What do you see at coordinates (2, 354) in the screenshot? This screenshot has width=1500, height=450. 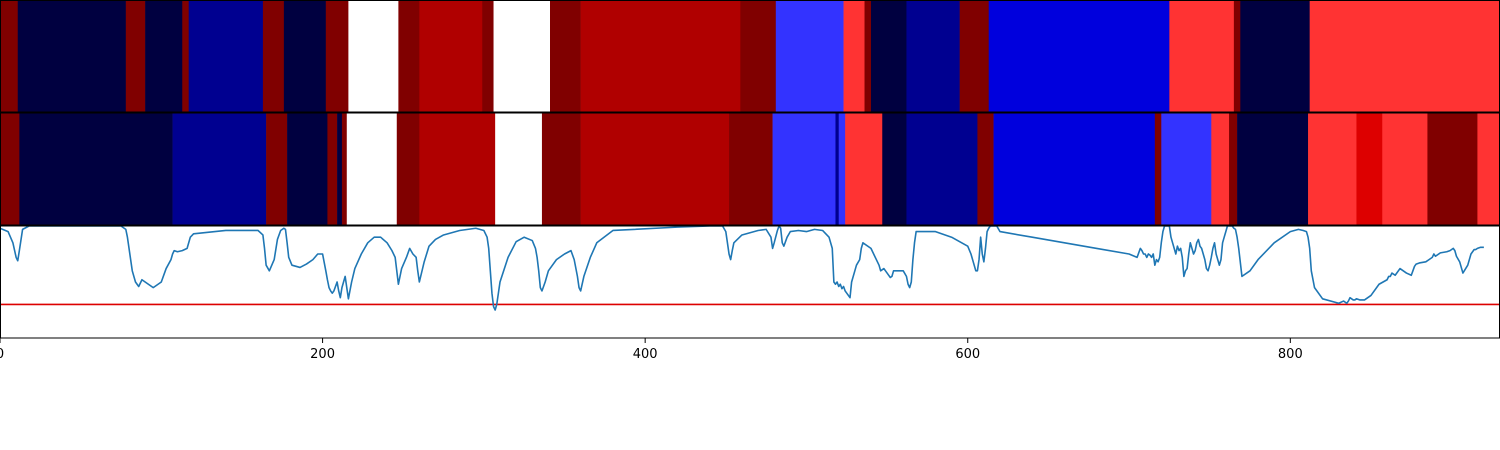 I see `x-tick-label: 0` at bounding box center [2, 354].